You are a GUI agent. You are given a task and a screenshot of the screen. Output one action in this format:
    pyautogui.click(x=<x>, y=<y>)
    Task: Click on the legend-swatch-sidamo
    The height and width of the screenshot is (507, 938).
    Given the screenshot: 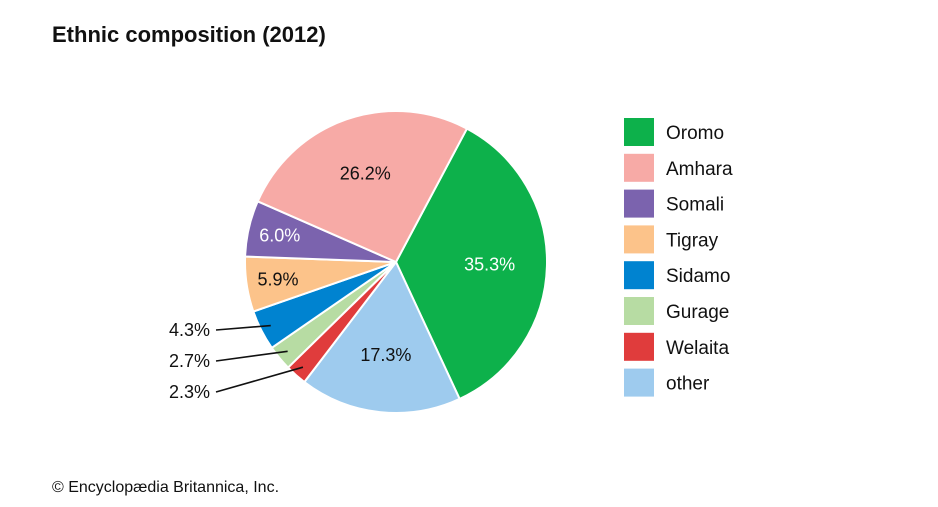 What is the action you would take?
    pyautogui.click(x=639, y=275)
    